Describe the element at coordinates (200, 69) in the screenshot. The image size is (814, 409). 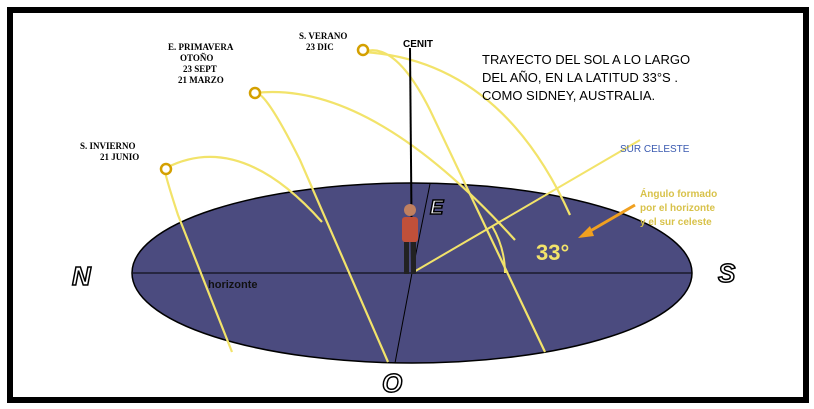
I see `sun-label: 23 SEPT` at that location.